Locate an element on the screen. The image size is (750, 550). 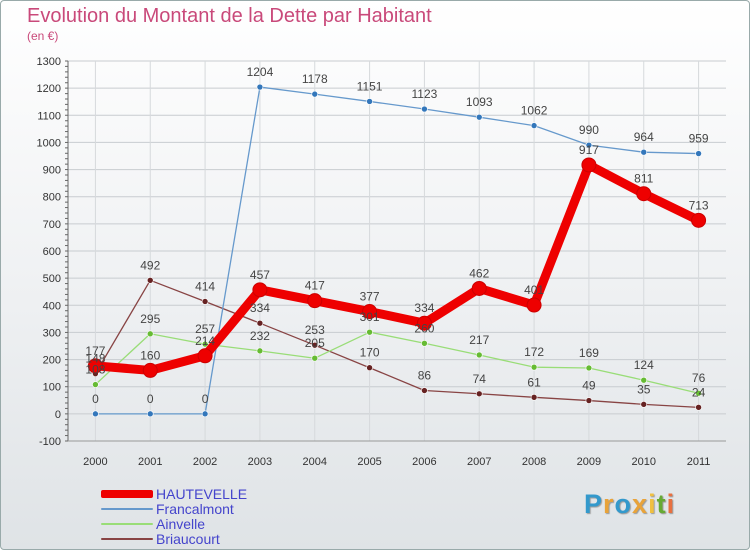
y-tick-label: 700 is located at coordinates (52, 225).